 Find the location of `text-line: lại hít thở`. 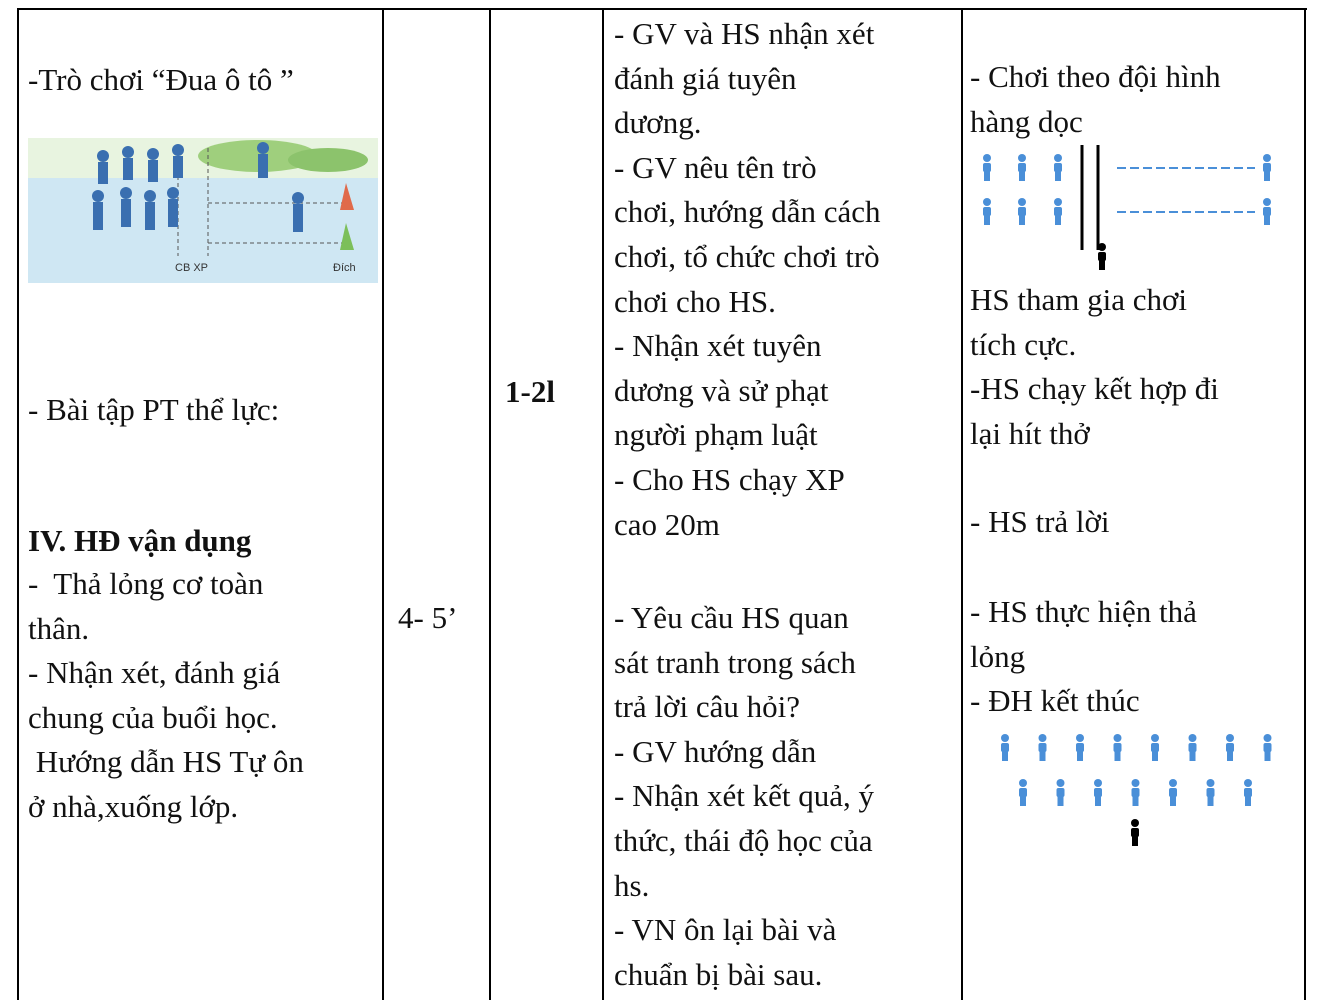

text-line: lại hít thở is located at coordinates (1030, 433).